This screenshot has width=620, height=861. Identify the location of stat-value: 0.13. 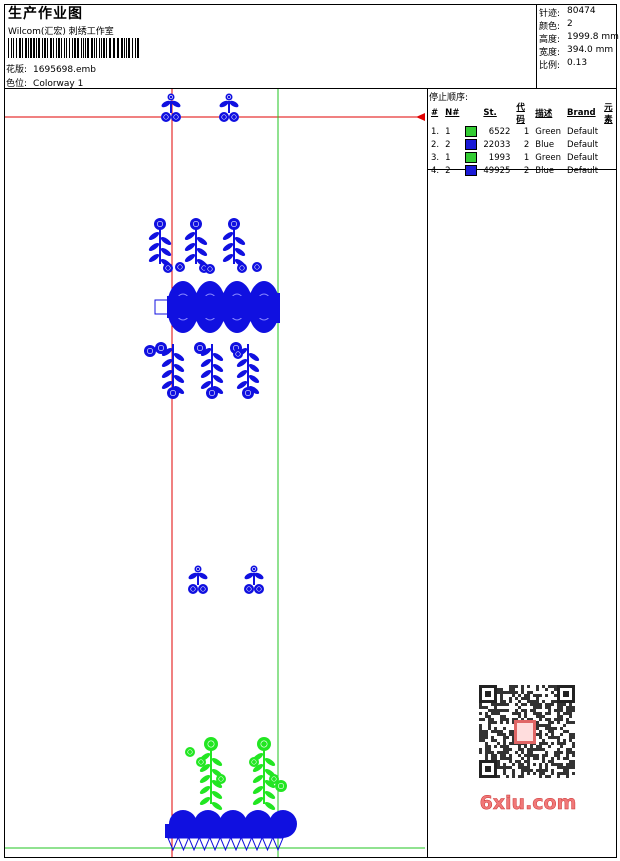
(577, 63).